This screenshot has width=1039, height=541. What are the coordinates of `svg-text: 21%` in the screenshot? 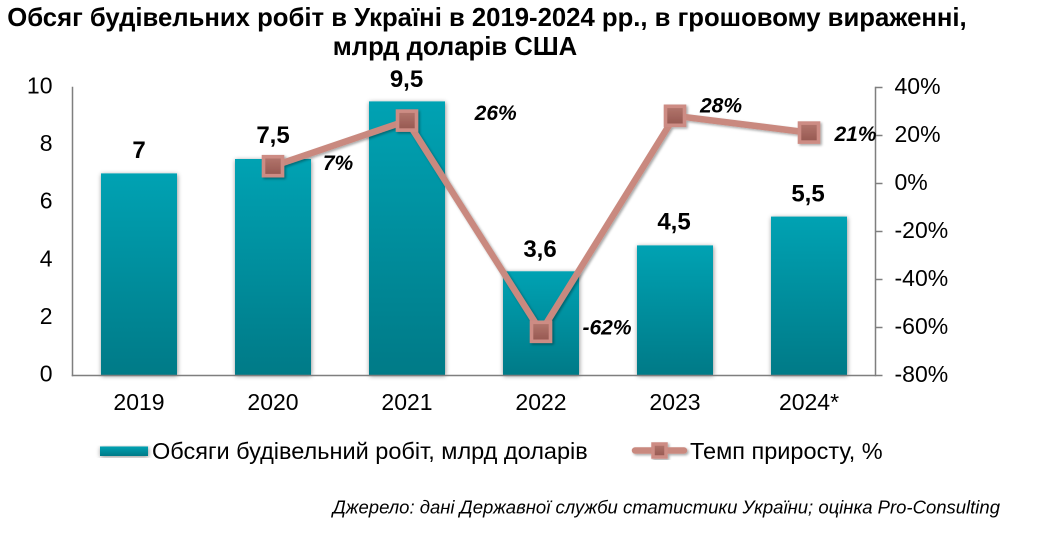 It's located at (854, 134).